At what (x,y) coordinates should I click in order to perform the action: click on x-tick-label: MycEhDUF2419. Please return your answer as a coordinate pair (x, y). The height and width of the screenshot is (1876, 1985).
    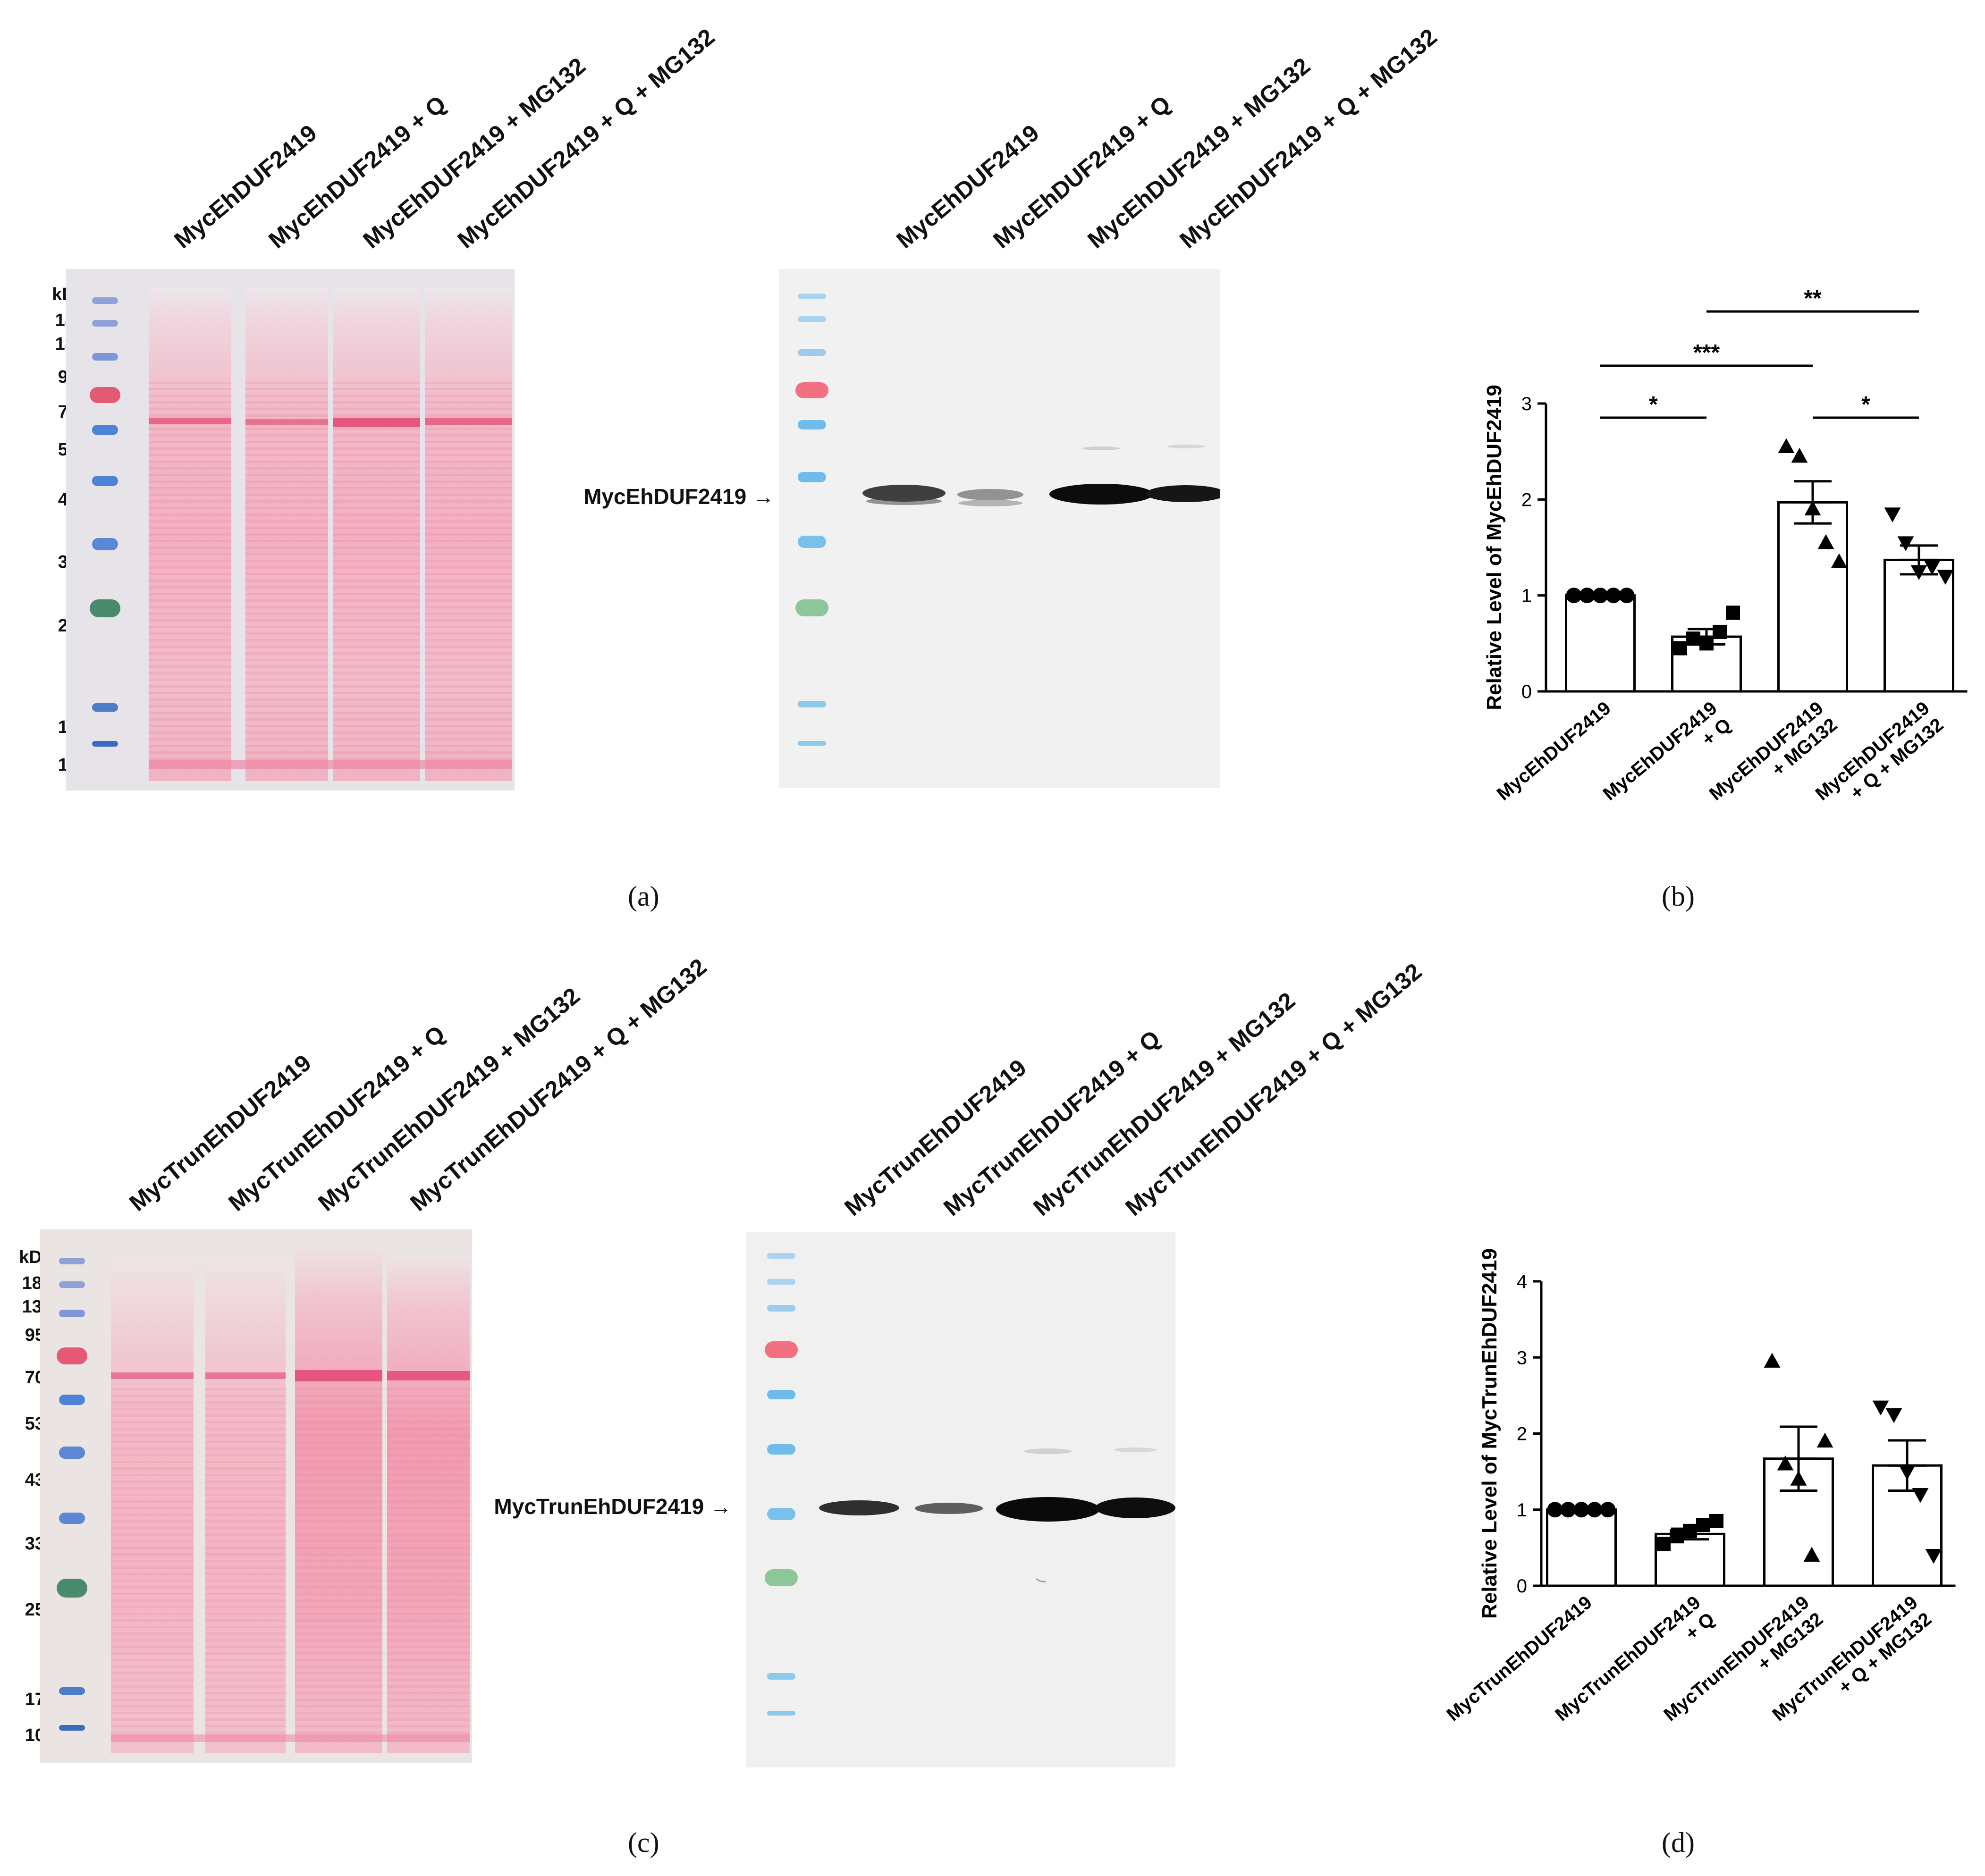
    Looking at the image, I should click on (1554, 751).